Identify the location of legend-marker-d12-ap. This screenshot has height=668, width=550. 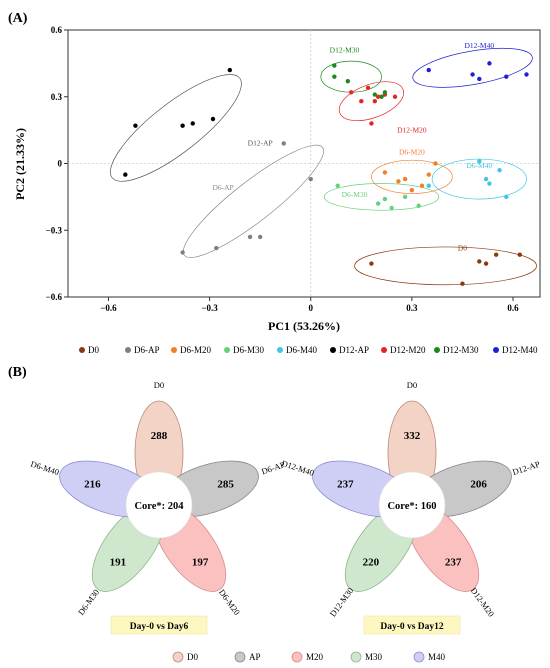
(333, 350).